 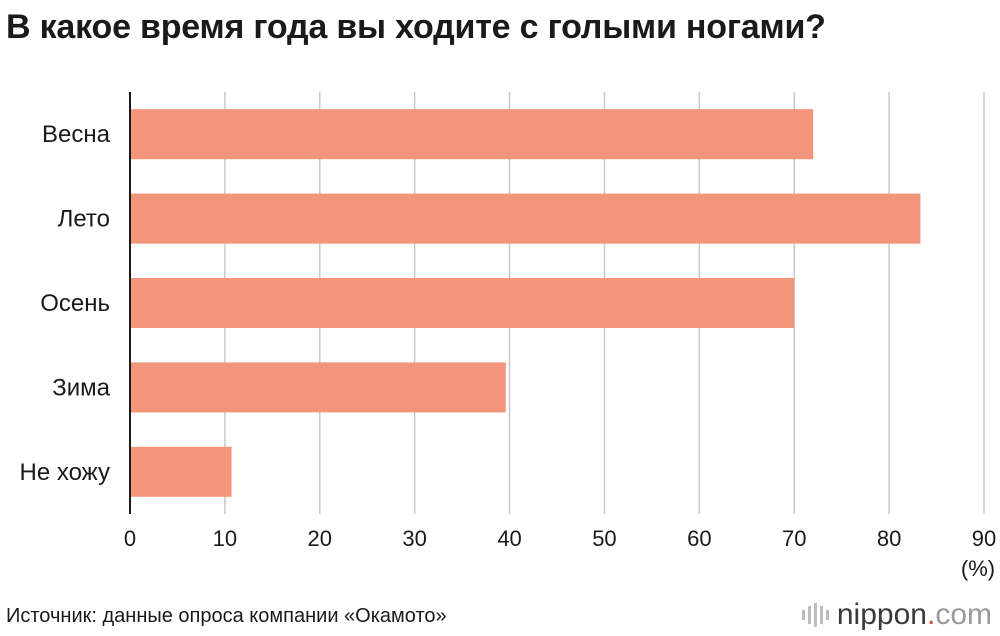 I want to click on x-tick-labels: 0 10 20 30 40 50 60 70 80 90, so click(x=560, y=538).